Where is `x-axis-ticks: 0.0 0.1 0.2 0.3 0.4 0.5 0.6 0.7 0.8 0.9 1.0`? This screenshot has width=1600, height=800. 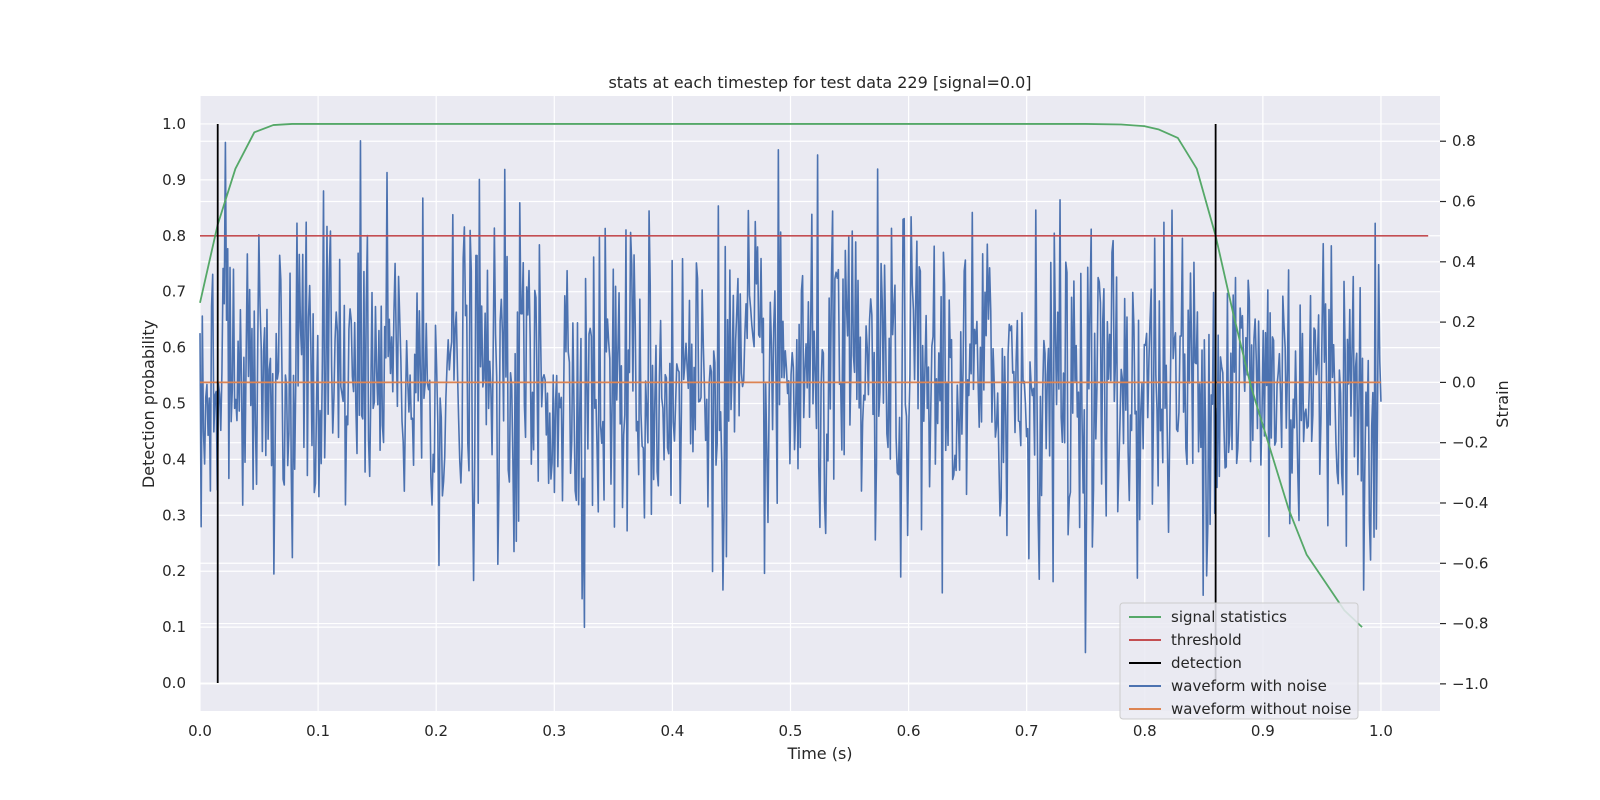 x-axis-ticks: 0.0 0.1 0.2 0.3 0.4 0.5 0.6 0.7 0.8 0.9 1.0 is located at coordinates (790, 731).